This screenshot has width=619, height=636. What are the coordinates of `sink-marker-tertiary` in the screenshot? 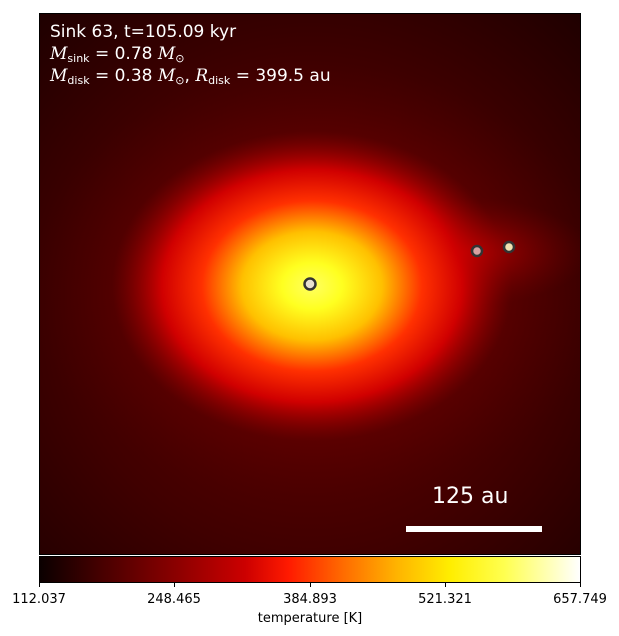 It's located at (509, 247).